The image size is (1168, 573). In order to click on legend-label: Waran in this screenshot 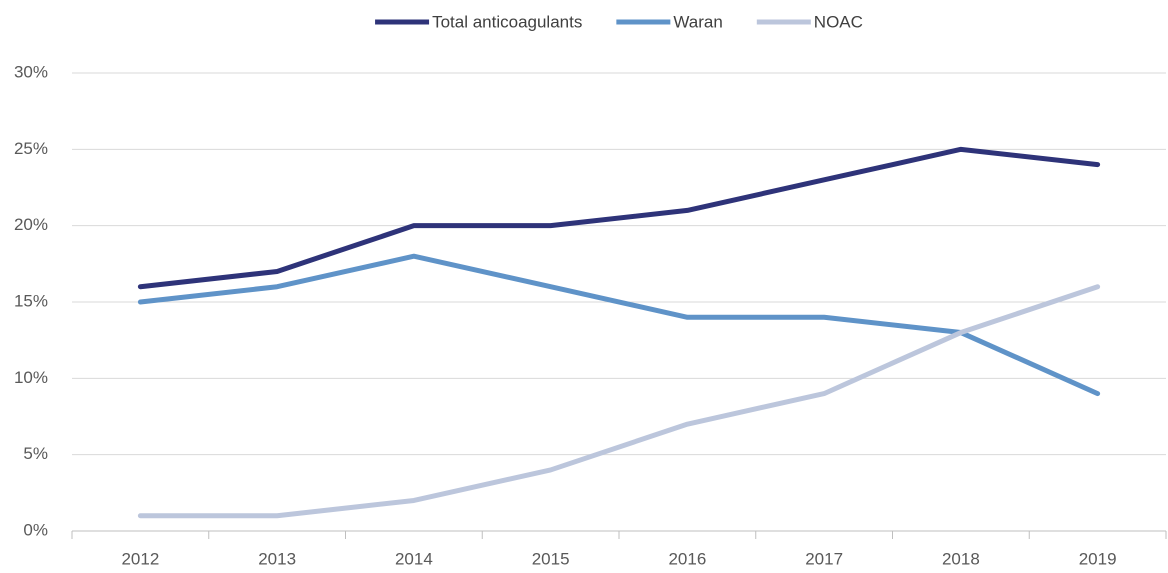, I will do `click(697, 21)`.